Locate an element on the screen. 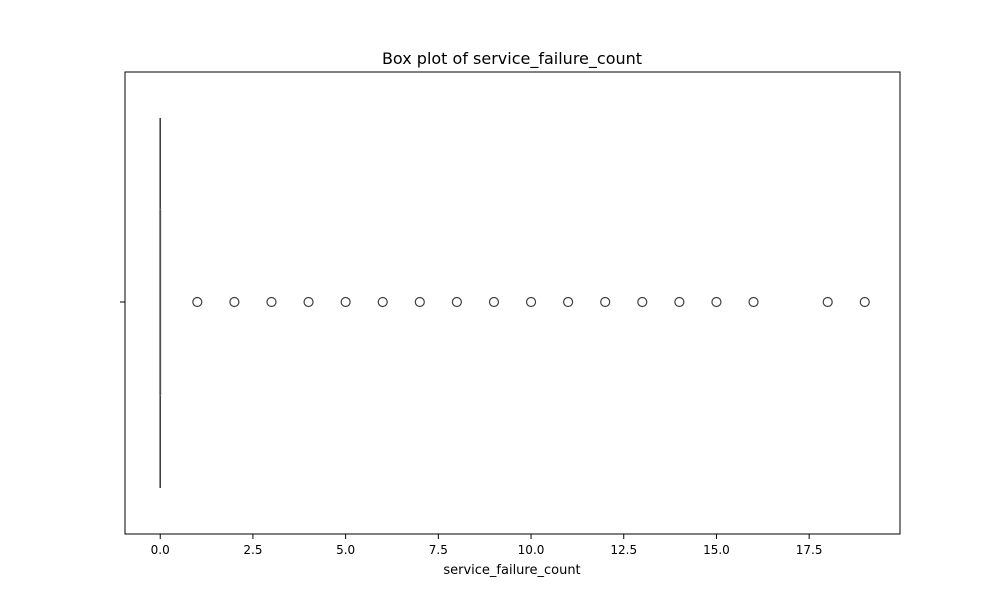 This screenshot has height=600, width=1000. x-tick-label: 7.5 is located at coordinates (438, 550).